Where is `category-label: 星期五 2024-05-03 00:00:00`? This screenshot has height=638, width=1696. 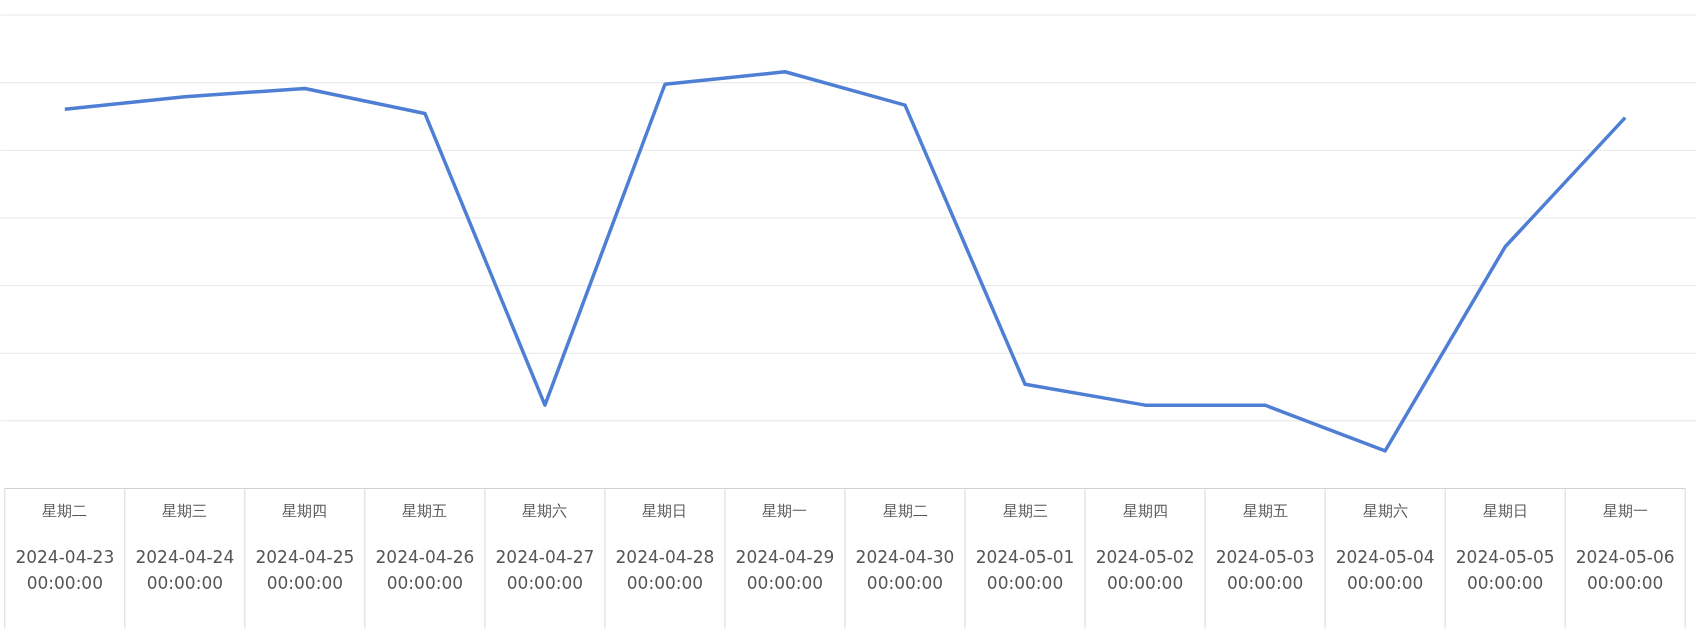 category-label: 星期五 2024-05-03 00:00:00 is located at coordinates (1265, 547).